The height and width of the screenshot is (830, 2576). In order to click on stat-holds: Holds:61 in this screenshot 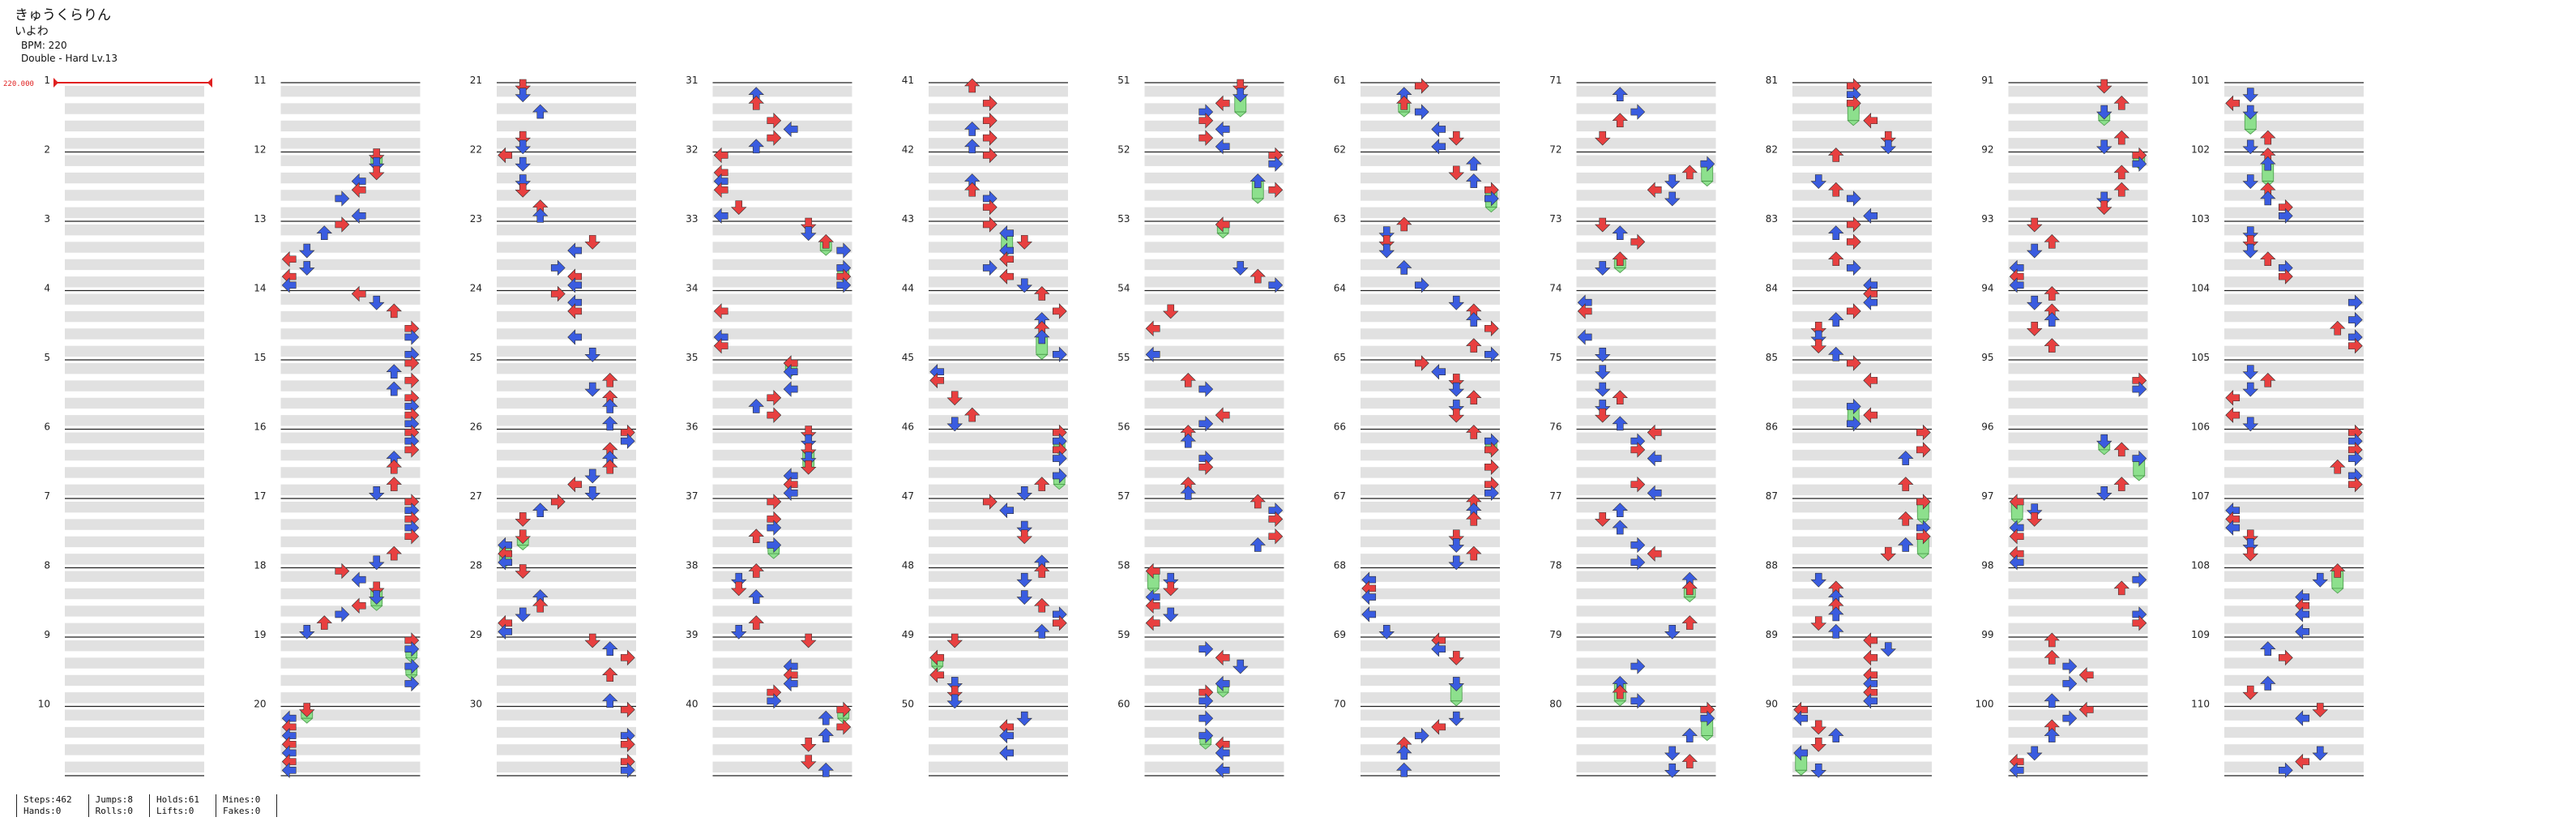, I will do `click(177, 799)`.